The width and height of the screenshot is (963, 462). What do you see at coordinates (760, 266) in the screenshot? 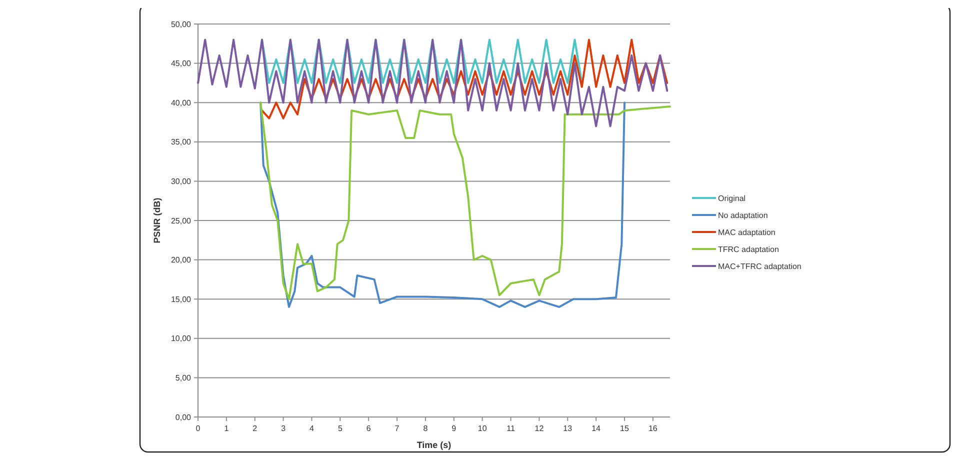
I see `legend-label: MAC+TFRC adaptation` at bounding box center [760, 266].